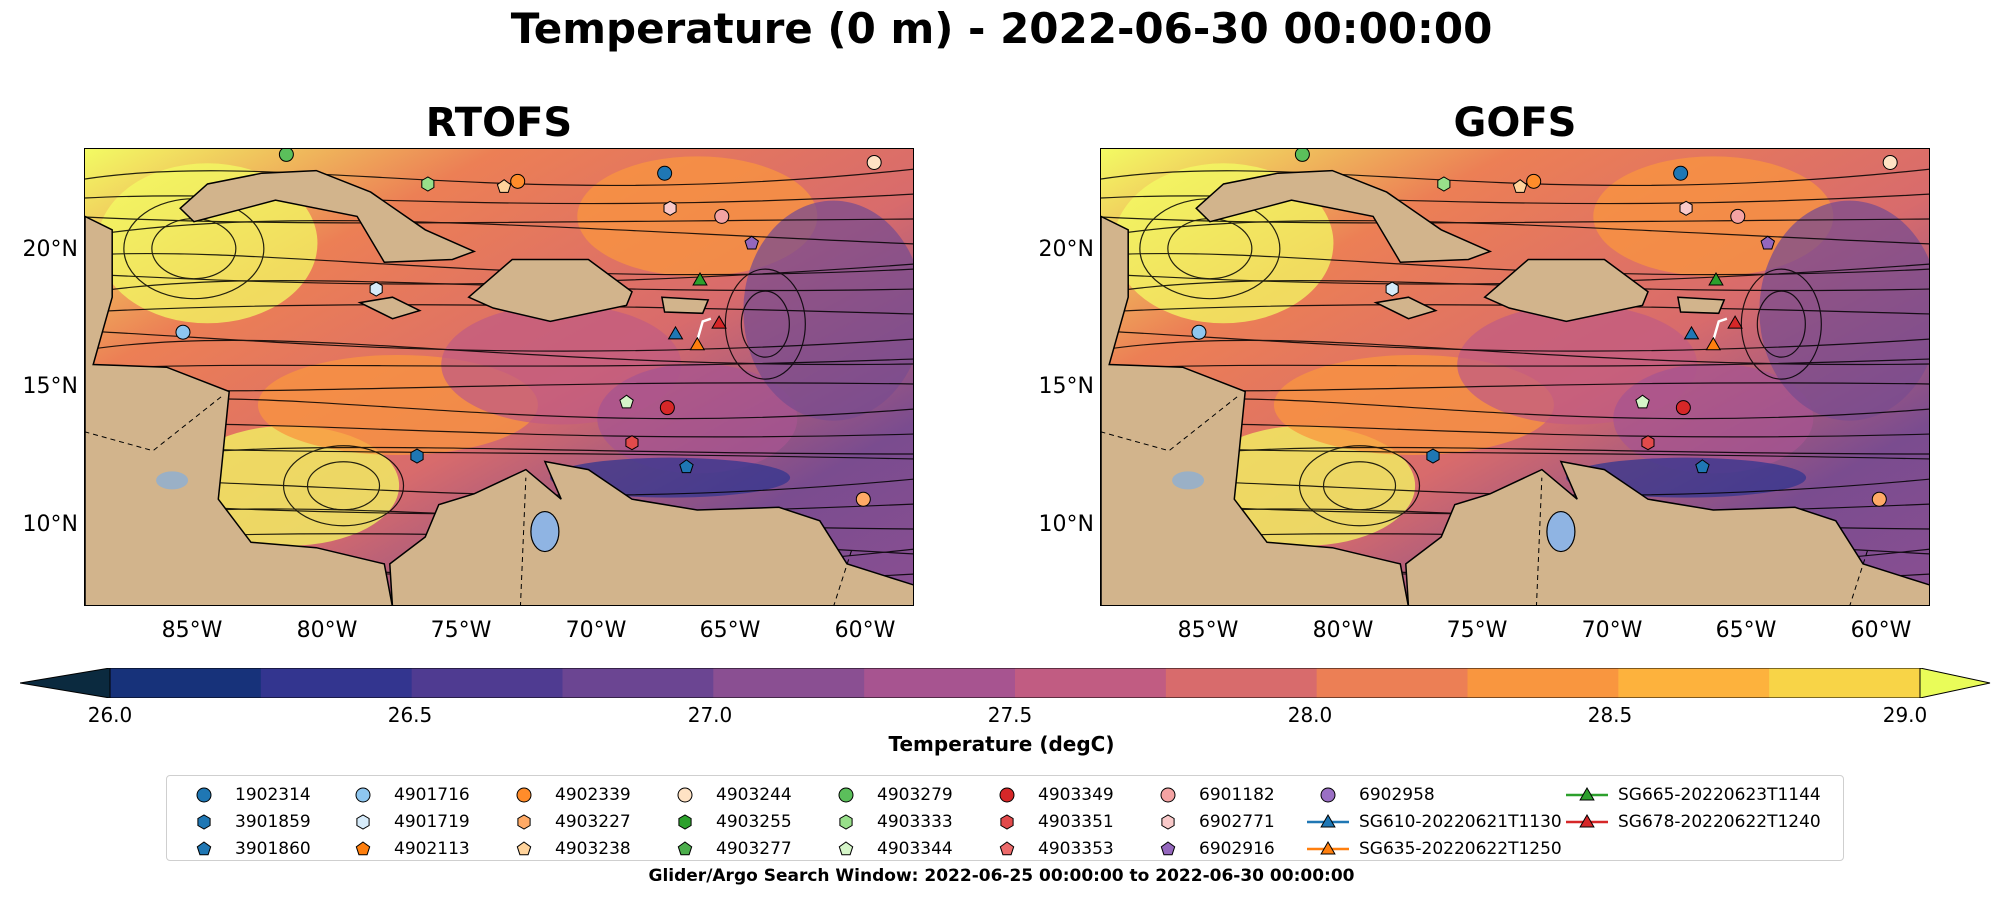 The height and width of the screenshot is (897, 2003). What do you see at coordinates (710, 715) in the screenshot?
I see `colorbar-tick-27-0: 27.0` at bounding box center [710, 715].